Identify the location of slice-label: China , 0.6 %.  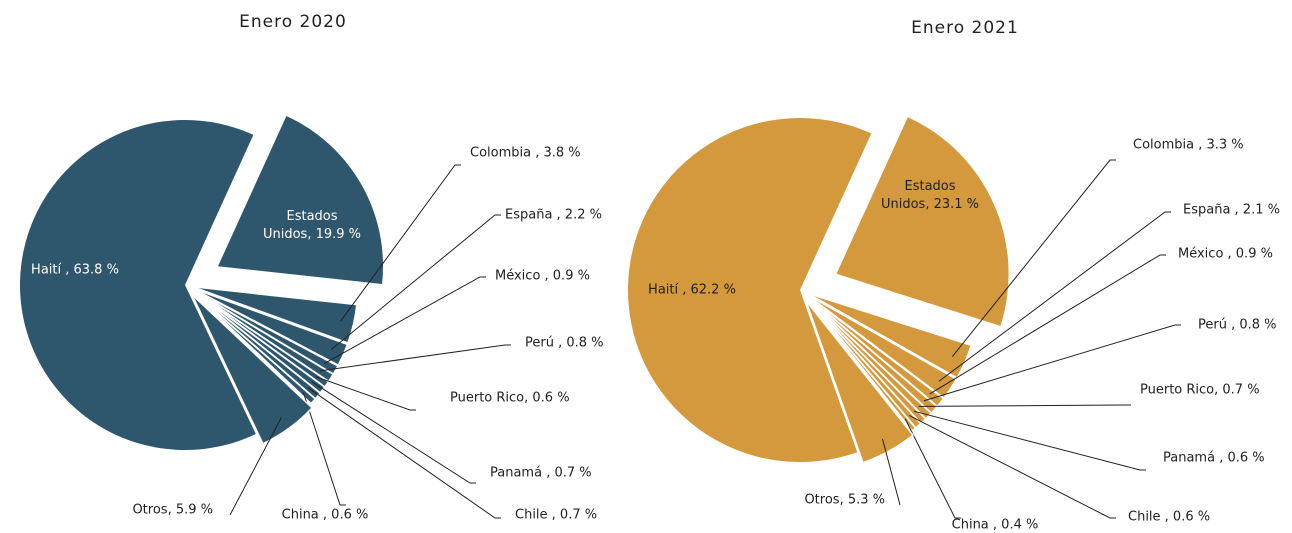
(325, 515).